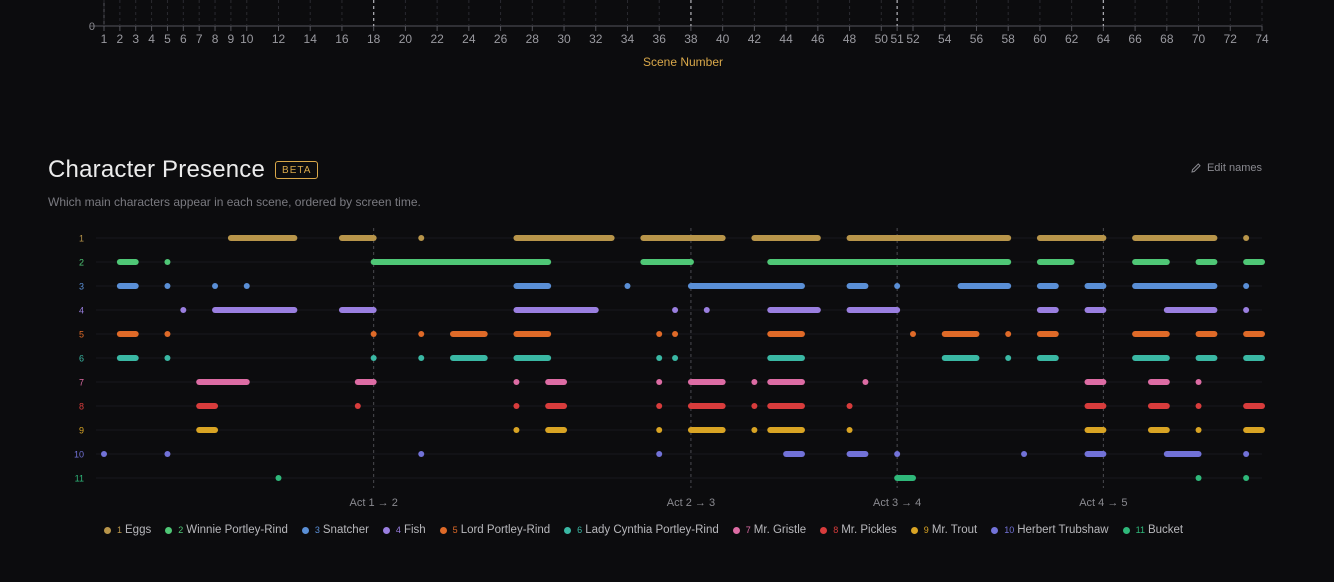 This screenshot has width=1334, height=582. I want to click on legend-rank: 10, so click(1009, 530).